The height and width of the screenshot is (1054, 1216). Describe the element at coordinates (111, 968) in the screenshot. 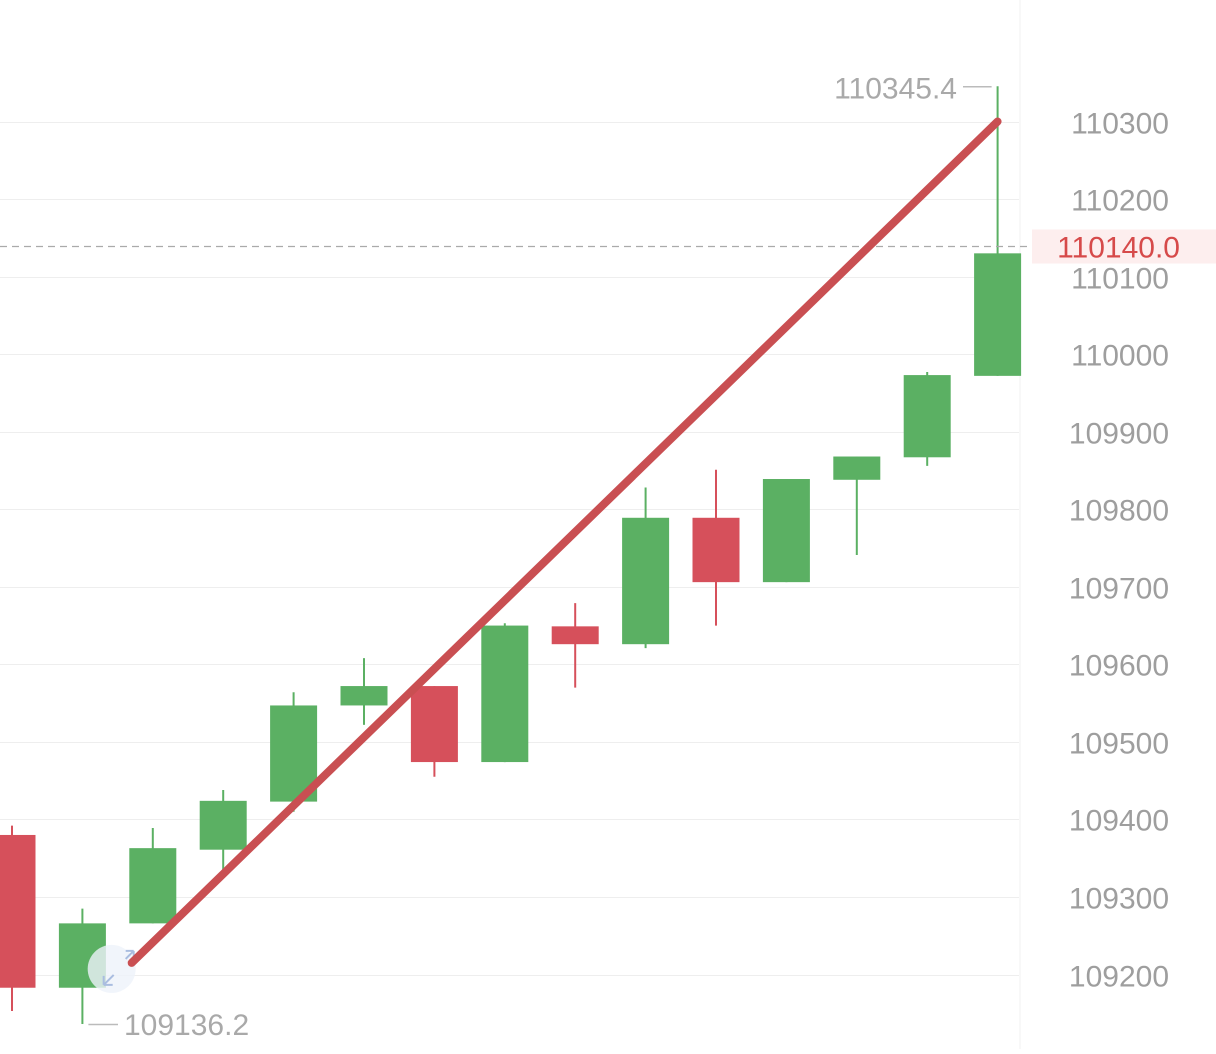

I see `trendline-handle` at that location.